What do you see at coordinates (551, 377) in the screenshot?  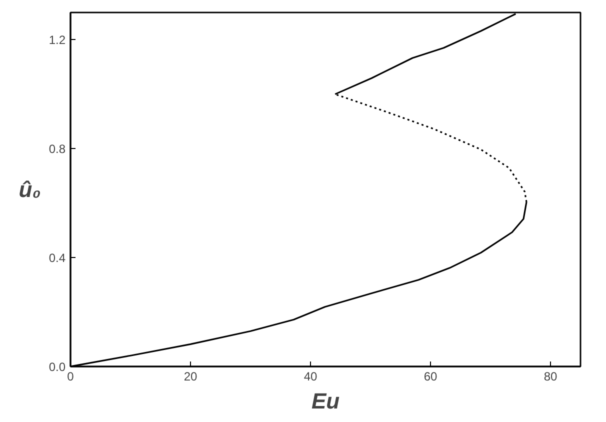 I see `x-tick-label: 80` at bounding box center [551, 377].